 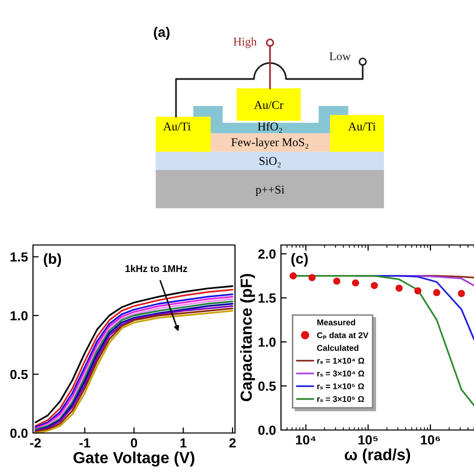 I want to click on text: HfO₂, so click(x=270, y=127).